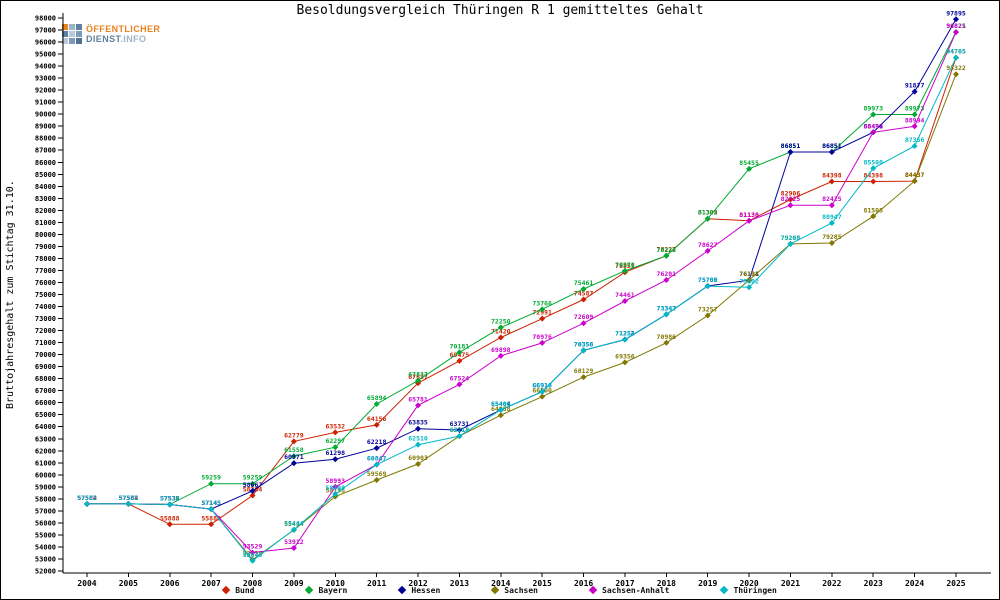 The image size is (1000, 600). What do you see at coordinates (133, 39) in the screenshot?
I see `logo-text-info: .INFO` at bounding box center [133, 39].